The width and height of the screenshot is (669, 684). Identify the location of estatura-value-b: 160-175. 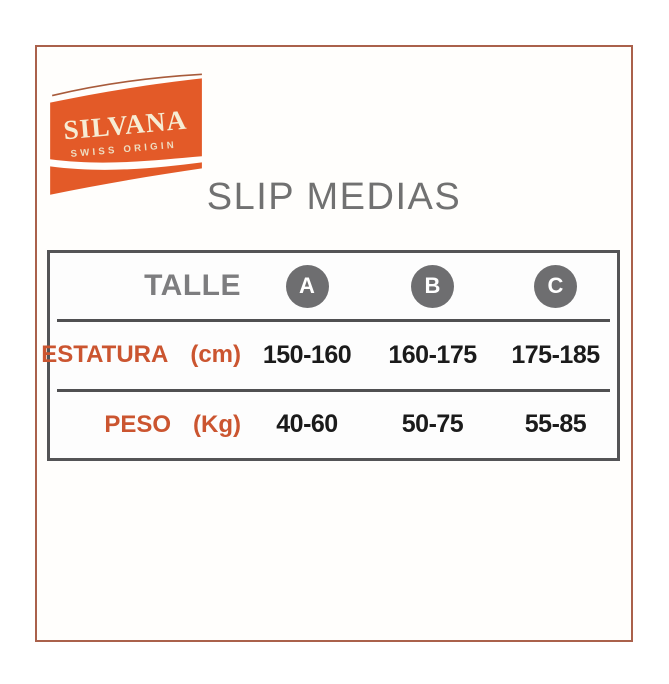
(432, 354).